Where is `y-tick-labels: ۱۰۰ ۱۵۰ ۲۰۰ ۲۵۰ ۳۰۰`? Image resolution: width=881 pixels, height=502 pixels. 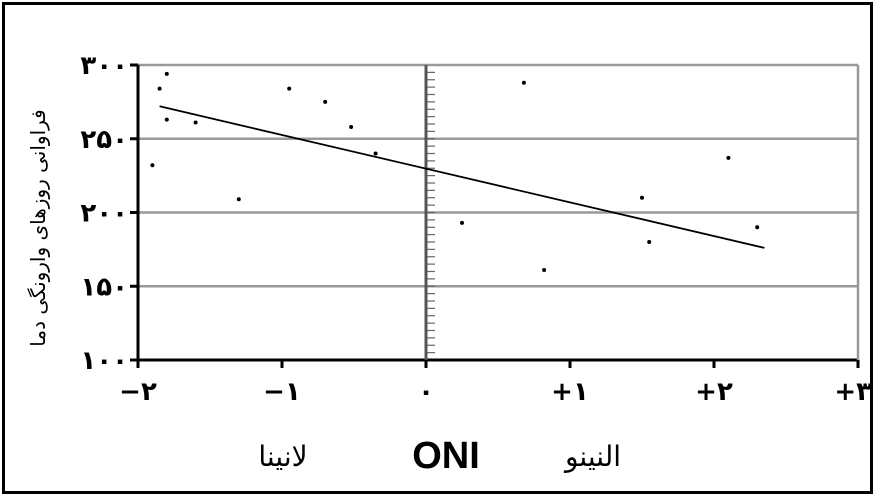 y-tick-labels: ۱۰۰ ۱۵۰ ۲۰۰ ۲۵۰ ۳۰۰ is located at coordinates (104, 213).